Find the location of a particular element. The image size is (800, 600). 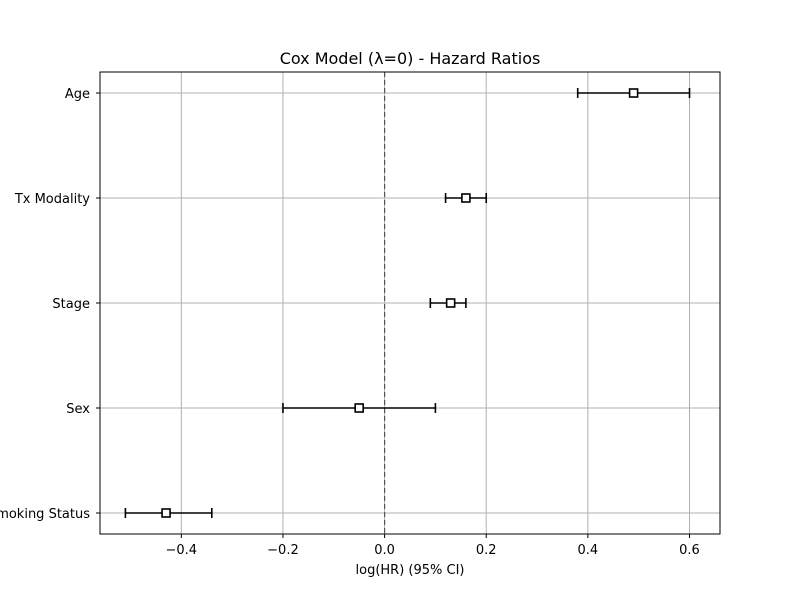

x-tick-label: 0.2 is located at coordinates (486, 550).